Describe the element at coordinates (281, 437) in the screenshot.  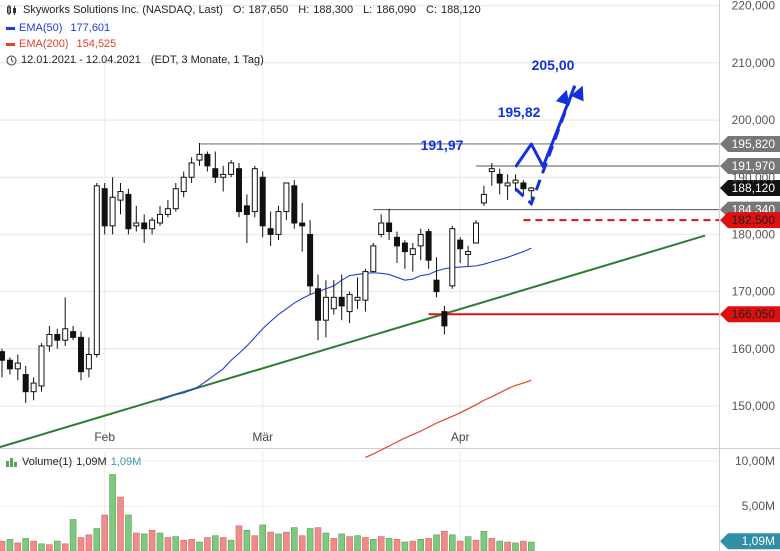
I see `time-axis: Feb Mär Apr` at that location.